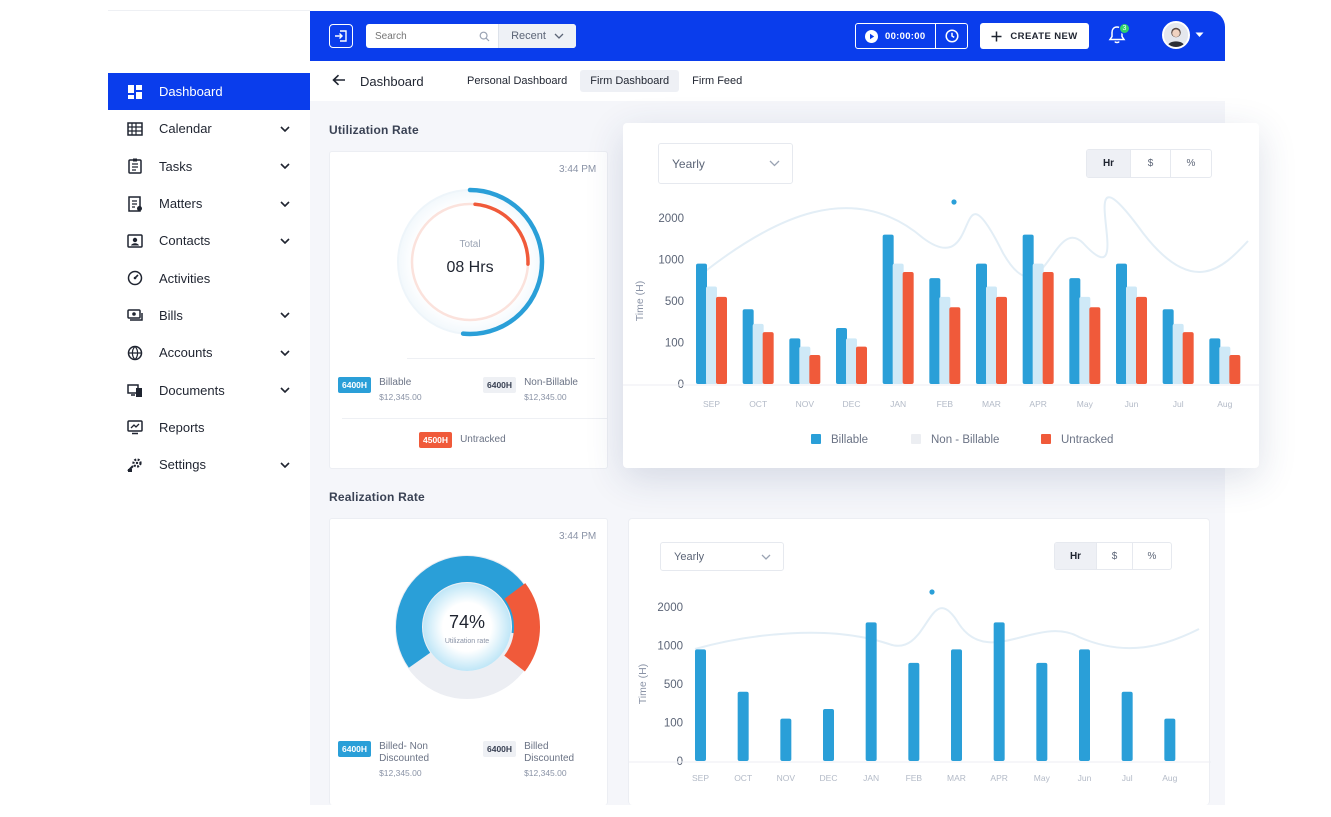 This screenshot has height=817, width=1331. I want to click on tab-firm-feed: Firm Feed, so click(717, 81).